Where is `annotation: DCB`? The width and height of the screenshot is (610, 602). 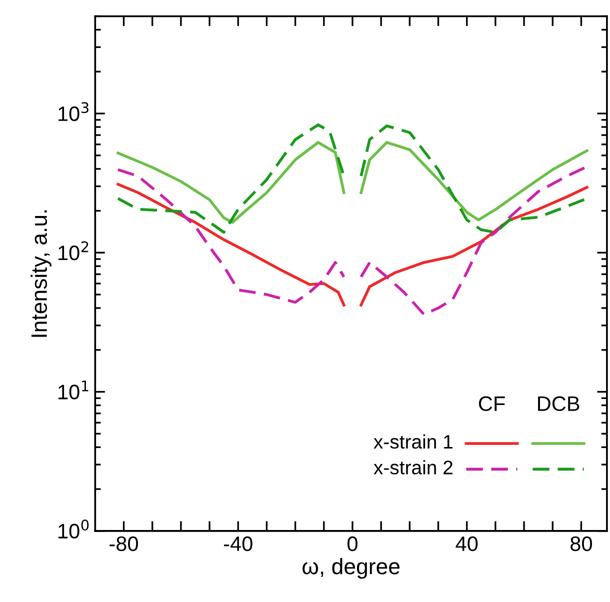 annotation: DCB is located at coordinates (559, 404).